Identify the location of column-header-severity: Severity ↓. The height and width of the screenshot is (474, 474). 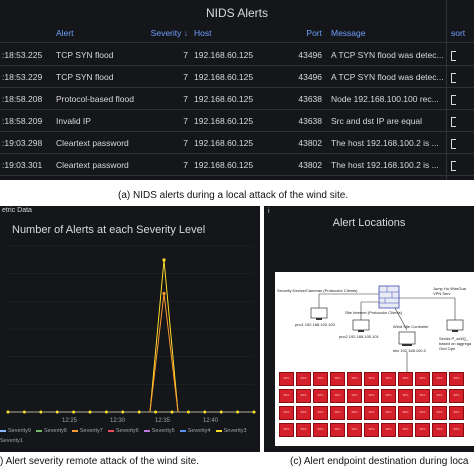
(169, 33).